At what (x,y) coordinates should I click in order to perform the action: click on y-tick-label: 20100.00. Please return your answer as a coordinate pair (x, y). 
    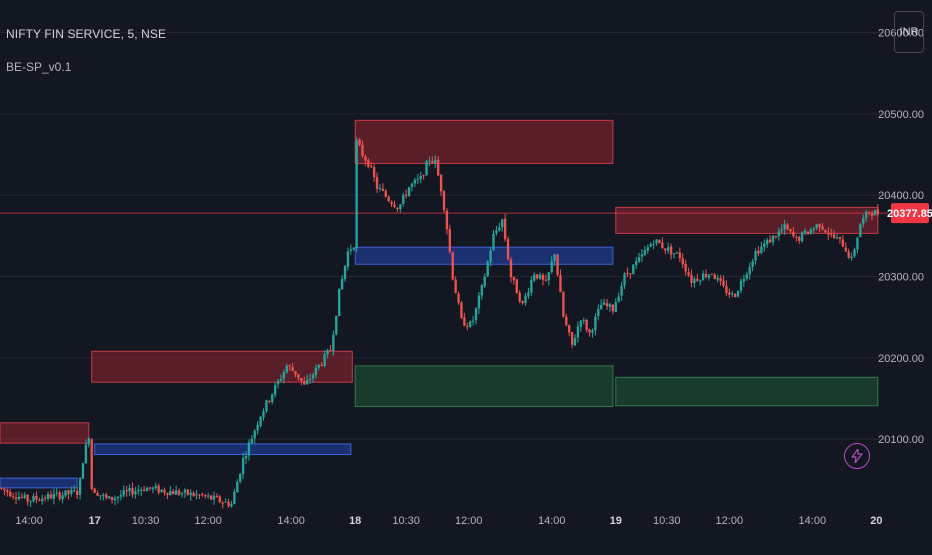
    Looking at the image, I should click on (901, 440).